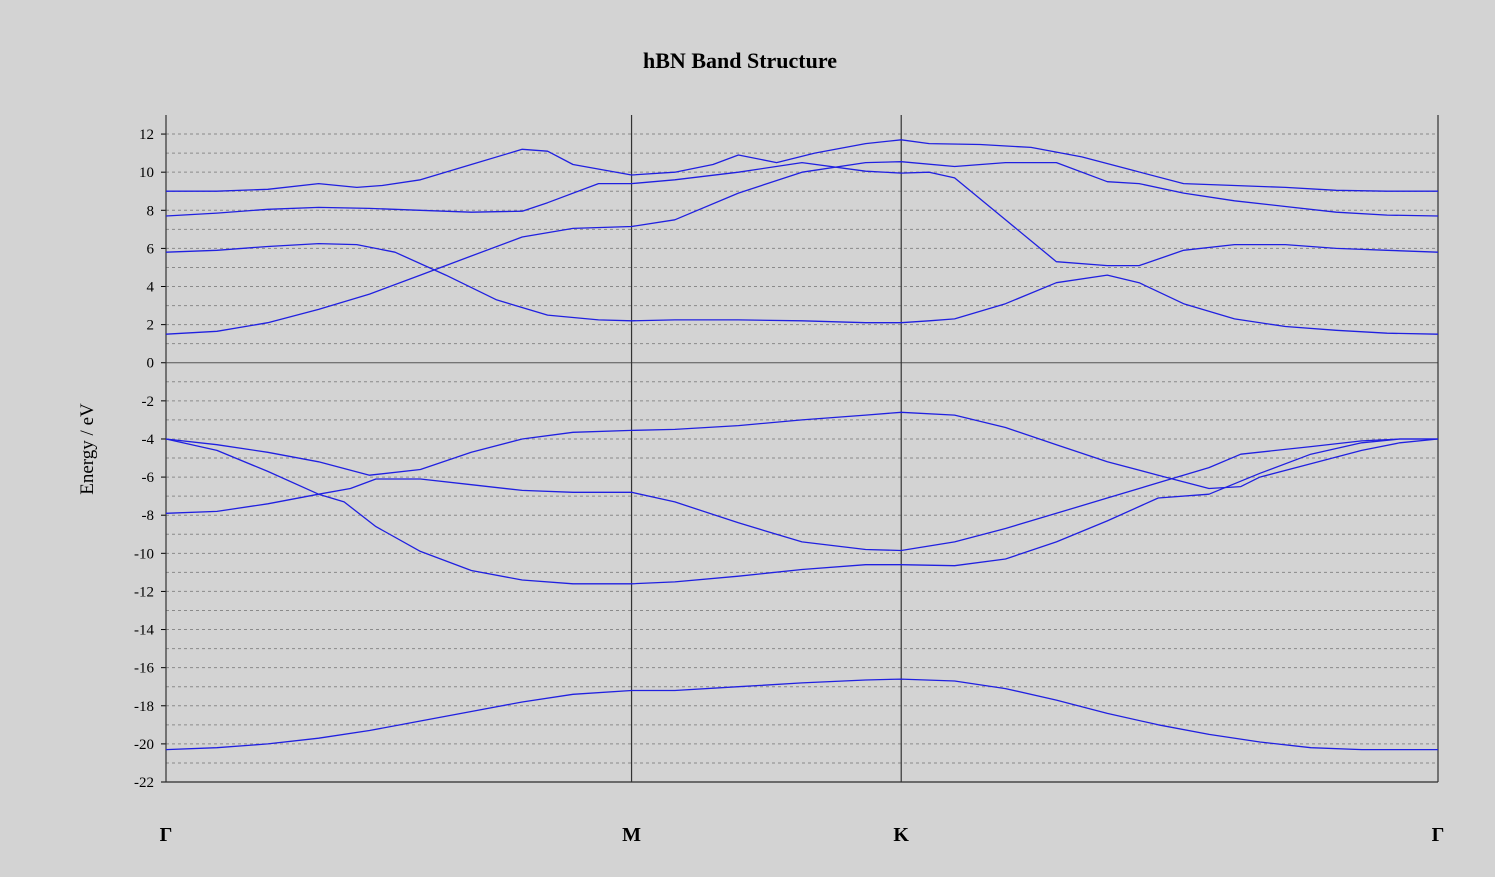  Describe the element at coordinates (144, 783) in the screenshot. I see `y-tick-label: -22` at that location.